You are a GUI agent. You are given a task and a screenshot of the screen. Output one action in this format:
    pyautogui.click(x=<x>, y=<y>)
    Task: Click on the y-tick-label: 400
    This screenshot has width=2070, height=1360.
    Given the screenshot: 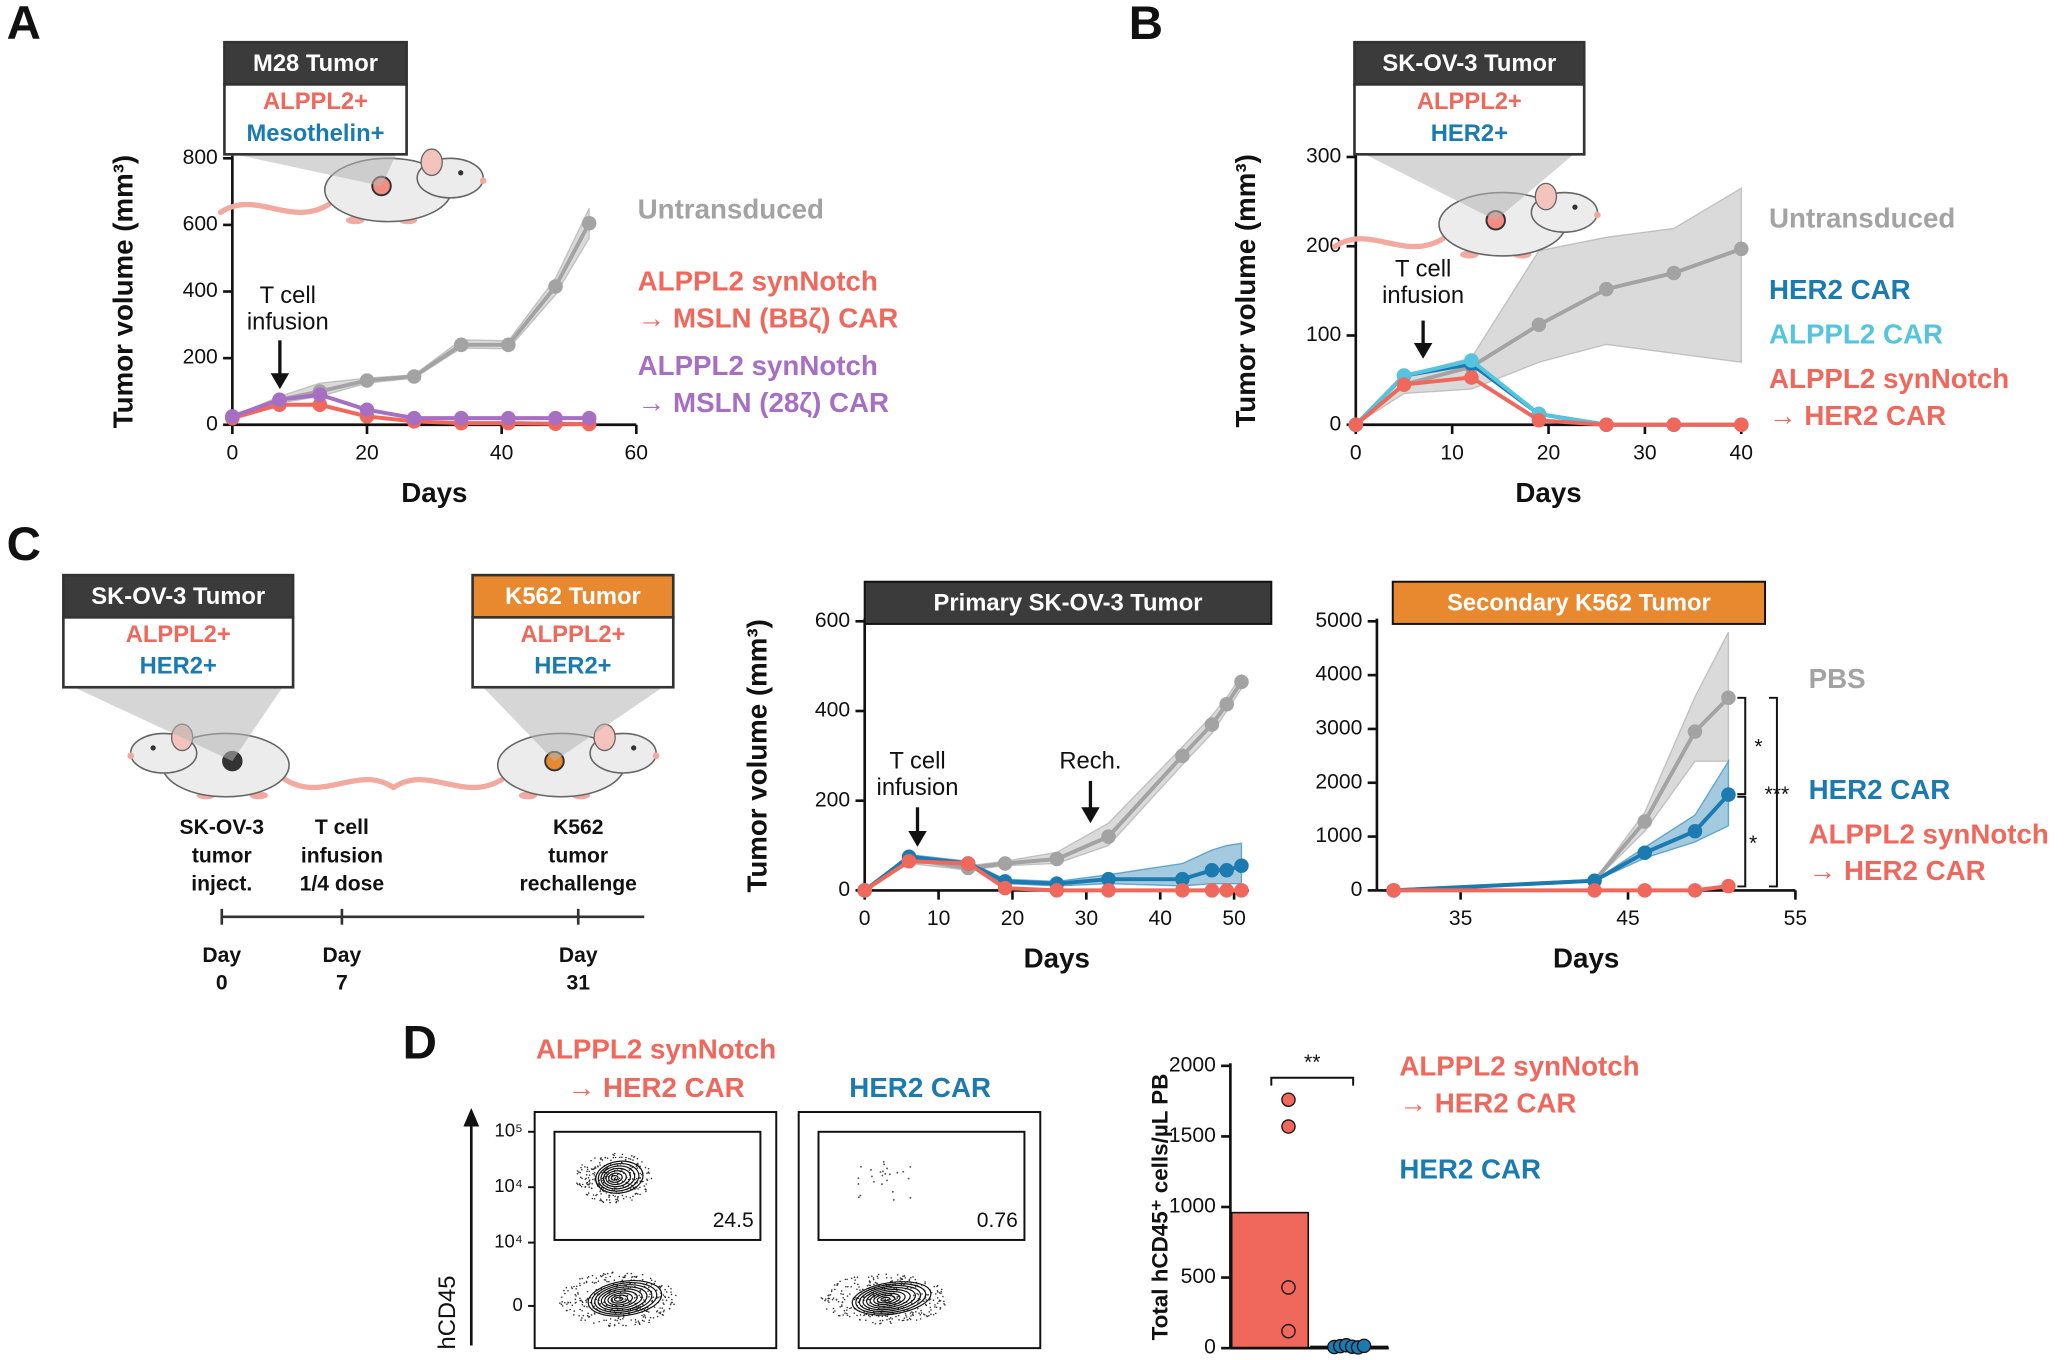 What is the action you would take?
    pyautogui.click(x=200, y=290)
    